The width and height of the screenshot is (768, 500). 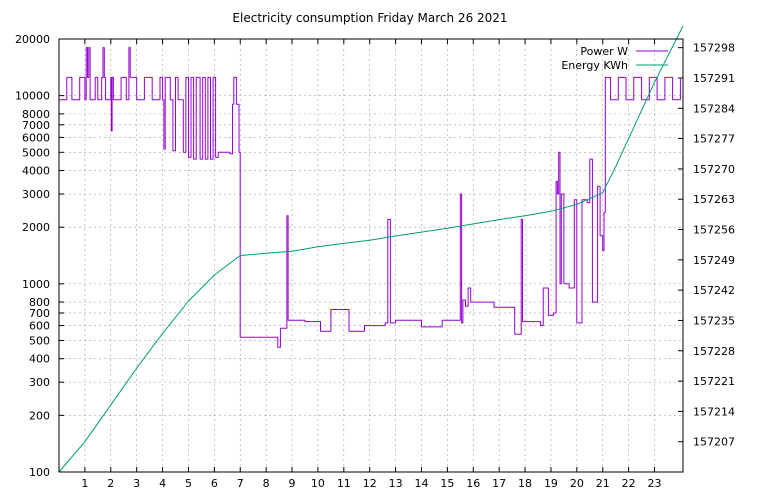 I want to click on y-tick-label: 300, so click(x=39, y=382).